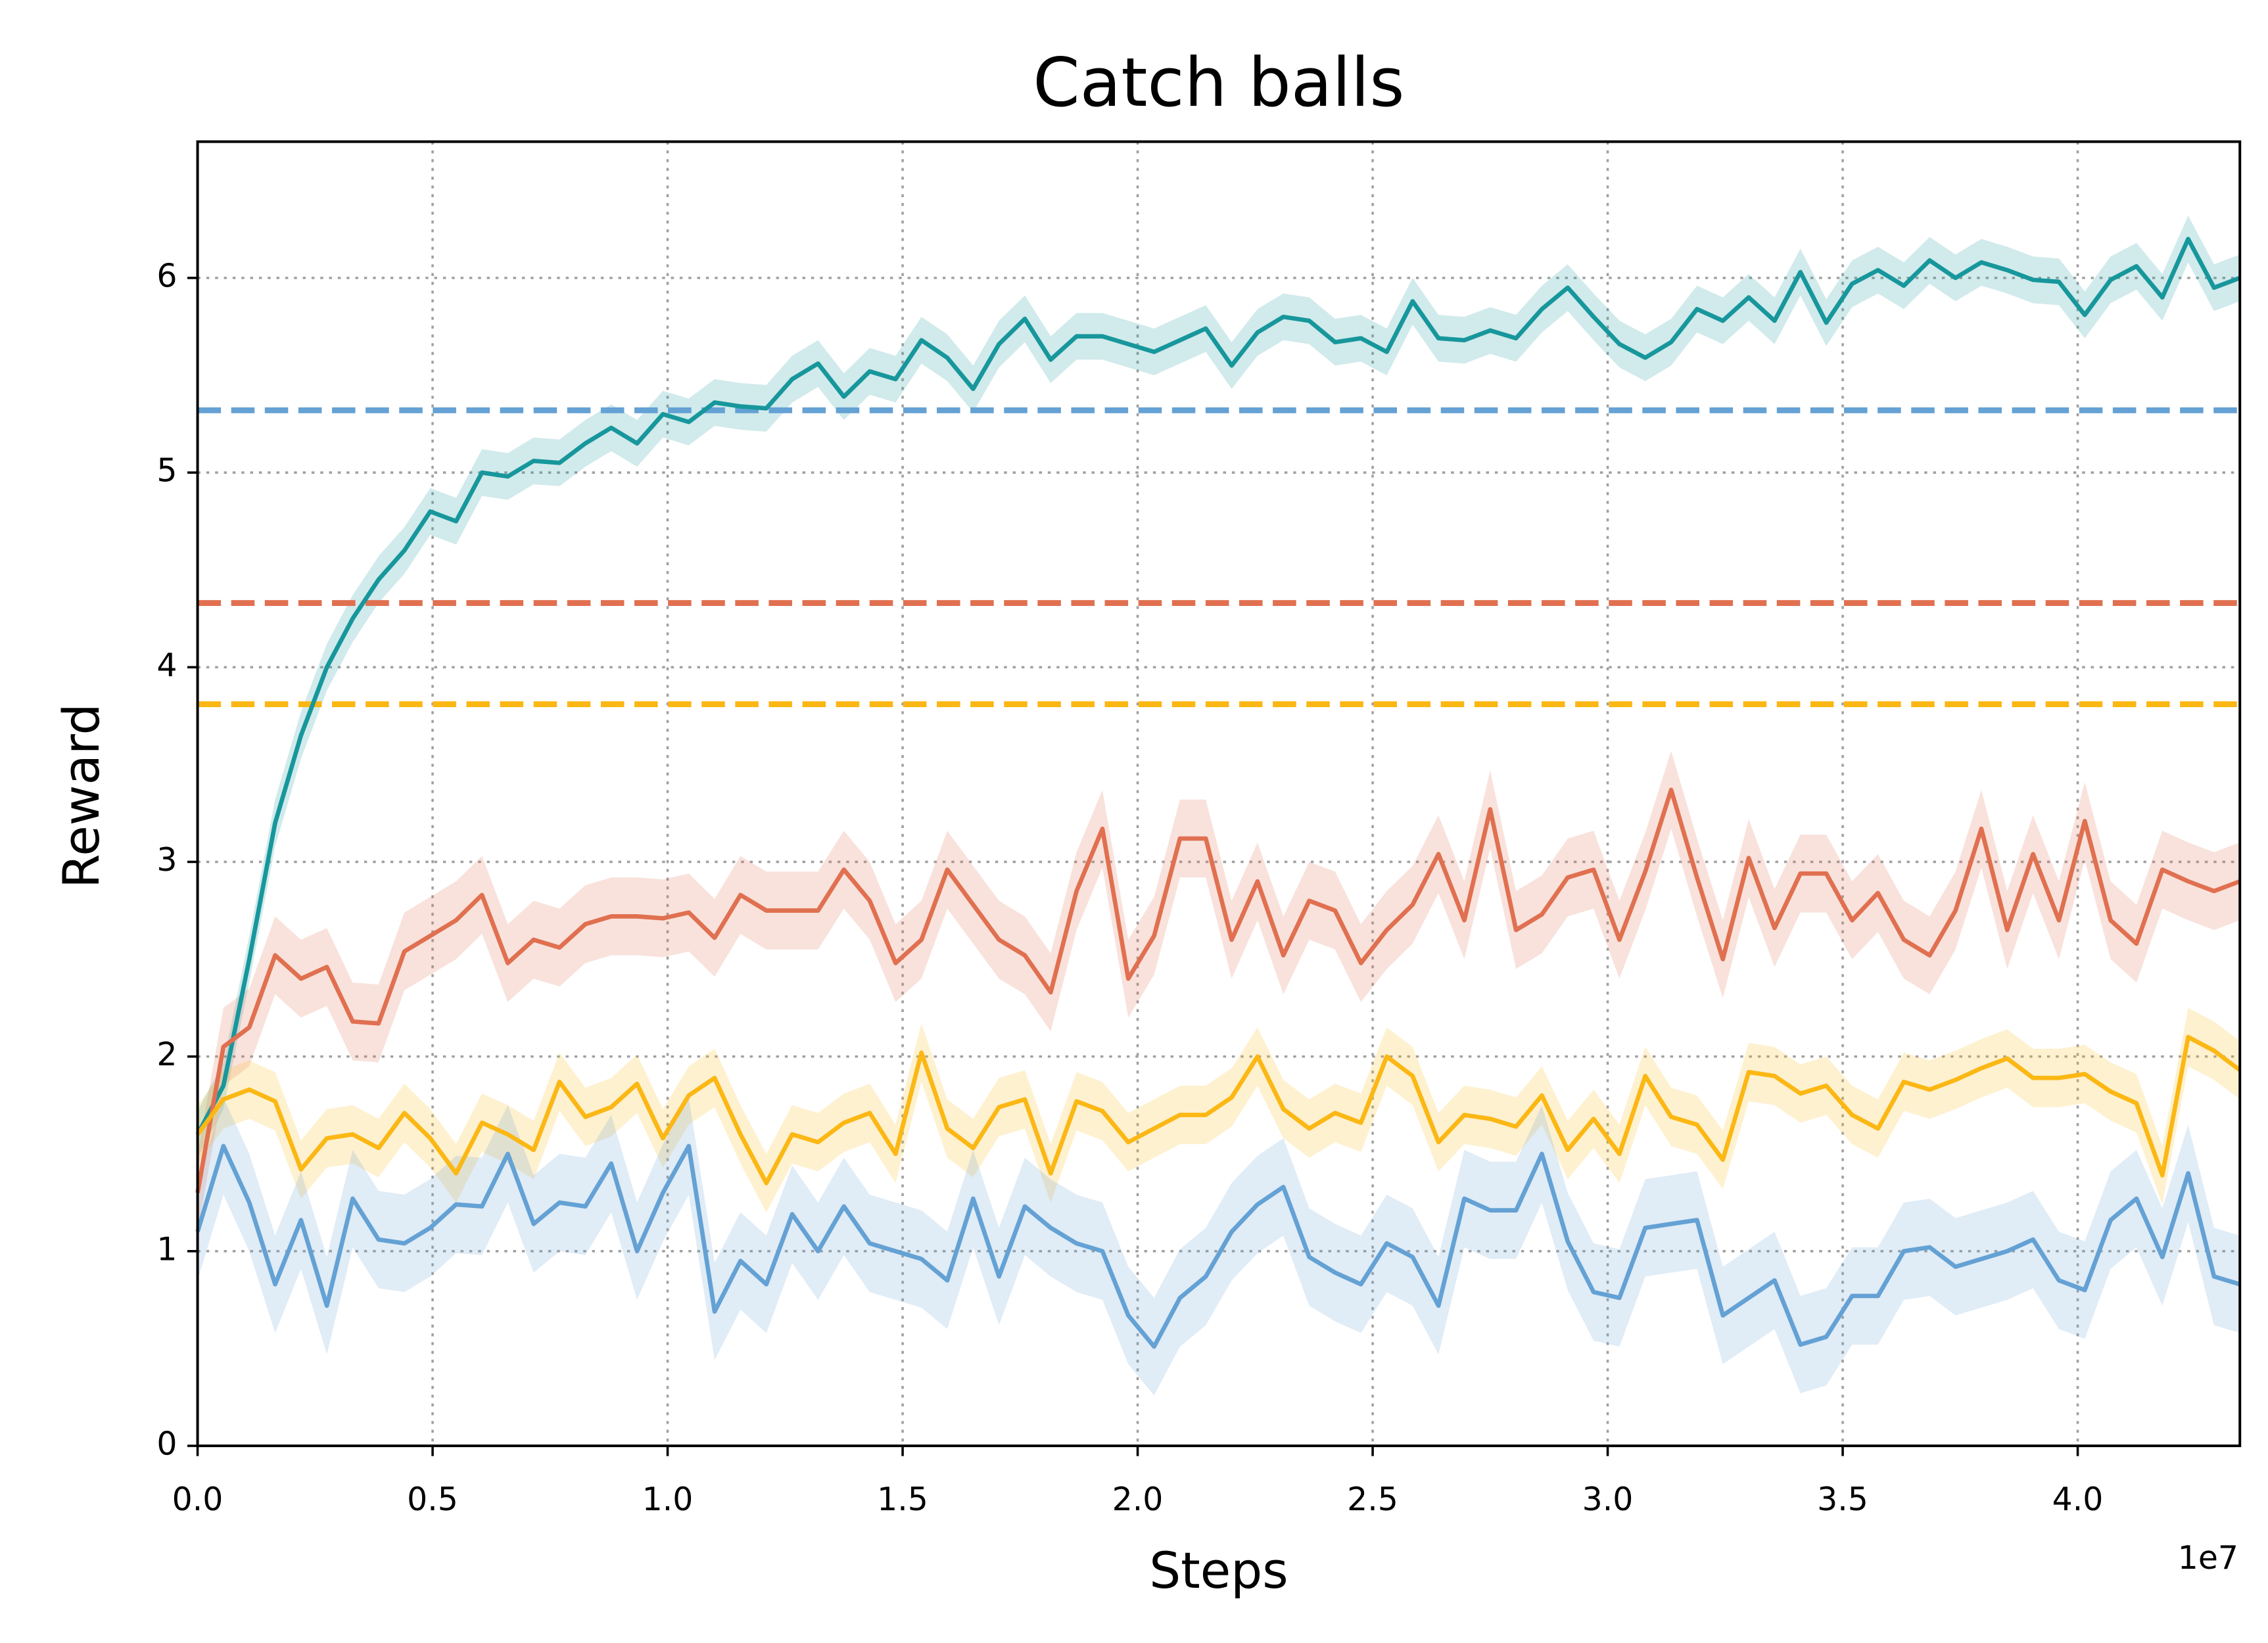  What do you see at coordinates (2078, 1499) in the screenshot?
I see `x-tick-label: 4.0` at bounding box center [2078, 1499].